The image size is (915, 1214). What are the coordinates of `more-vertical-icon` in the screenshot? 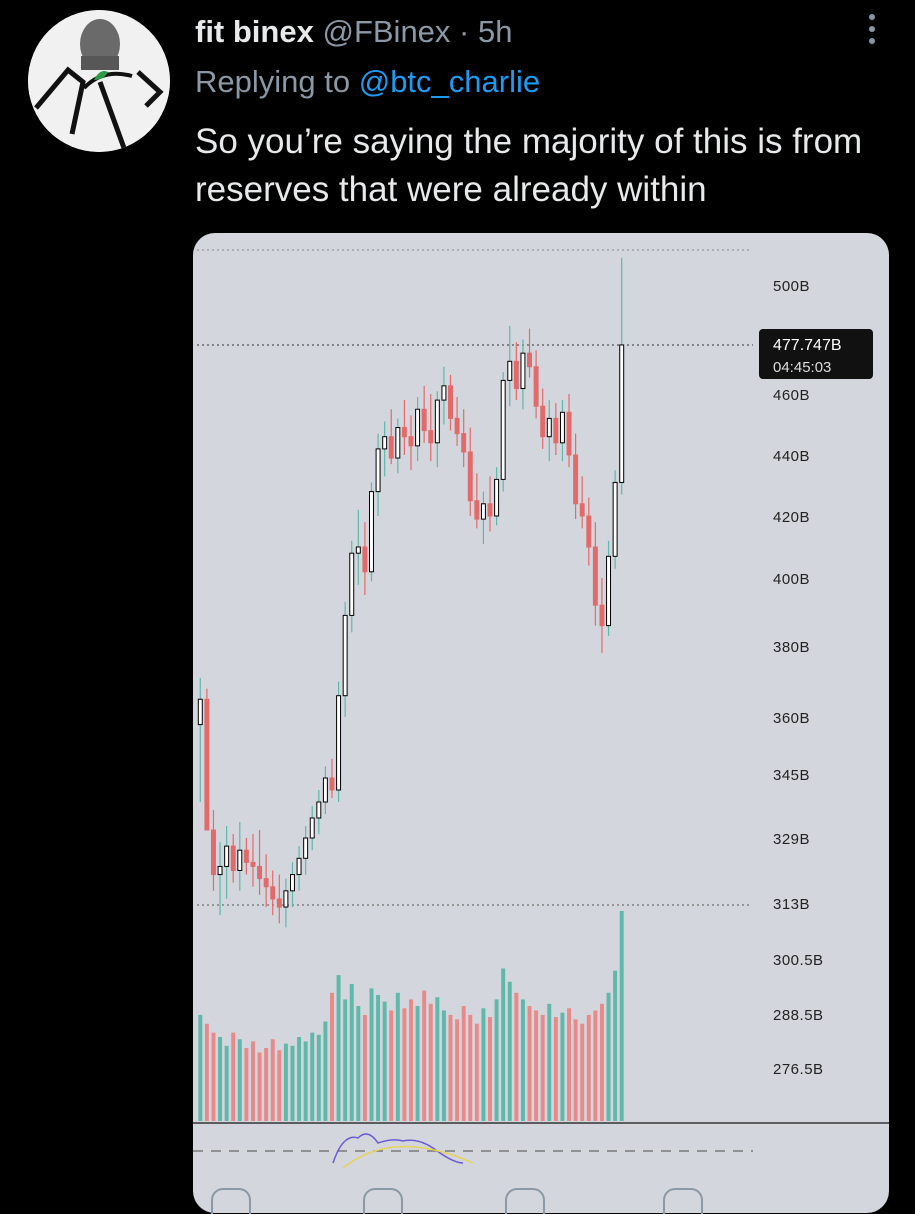 It's located at (872, 32).